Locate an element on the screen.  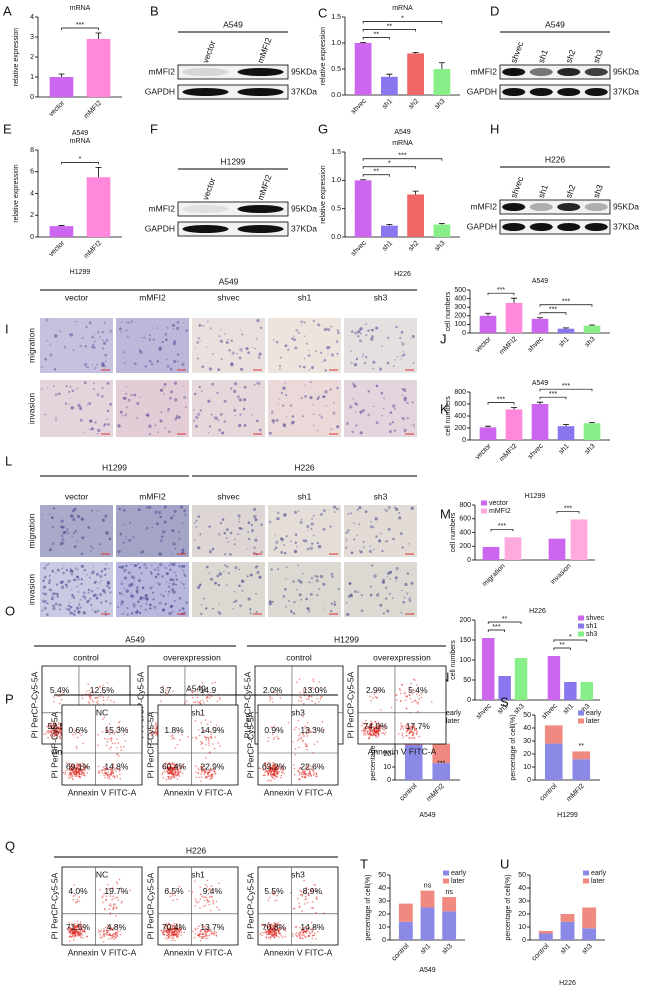
y-tick-label: 1.5 is located at coordinates (336, 17).